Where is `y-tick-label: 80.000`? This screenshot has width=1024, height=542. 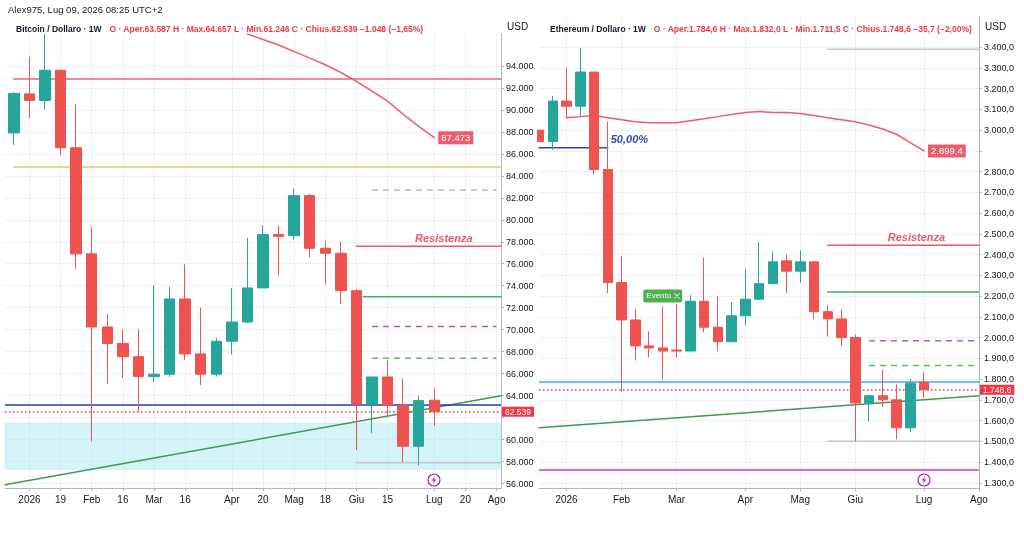
y-tick-label: 80.000 is located at coordinates (520, 219).